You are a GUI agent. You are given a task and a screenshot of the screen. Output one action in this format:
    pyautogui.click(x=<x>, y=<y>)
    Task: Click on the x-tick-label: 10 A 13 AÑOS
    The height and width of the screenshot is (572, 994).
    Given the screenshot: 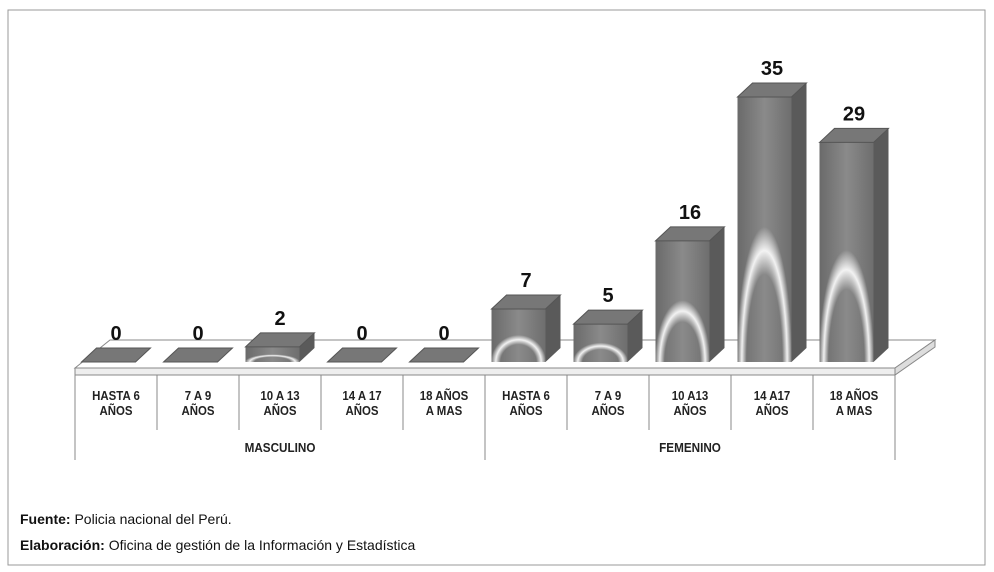 What is the action you would take?
    pyautogui.click(x=280, y=403)
    